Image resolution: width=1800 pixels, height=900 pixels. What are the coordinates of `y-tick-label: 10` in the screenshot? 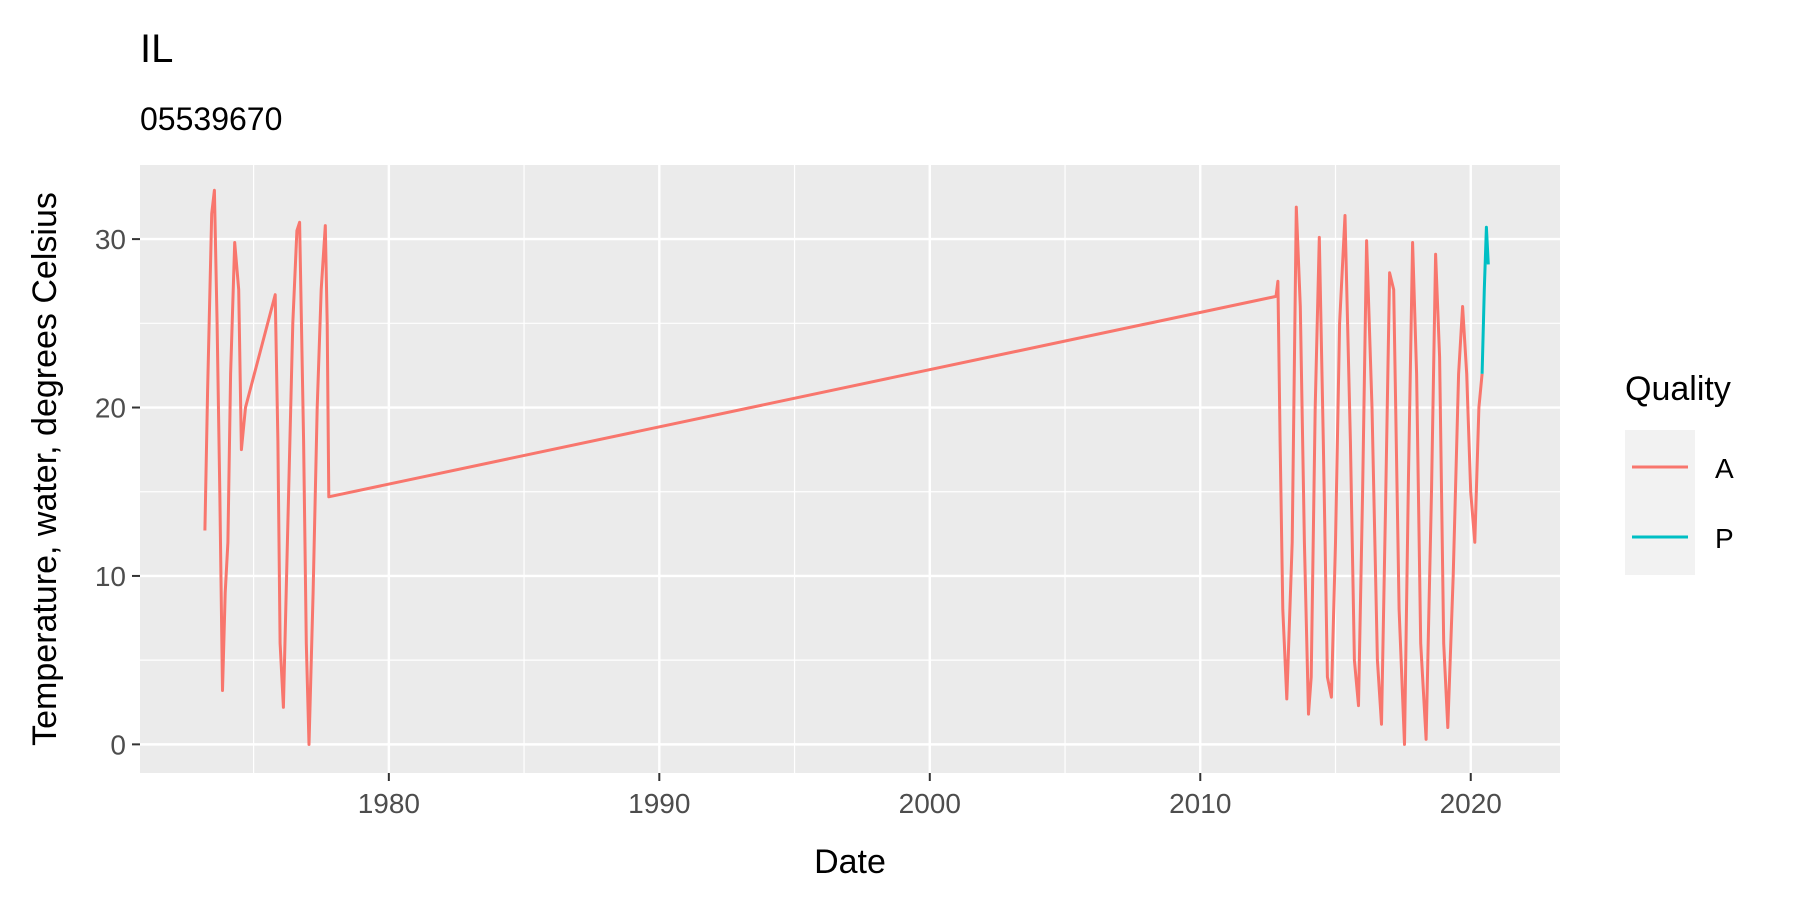 It's located at (110, 576).